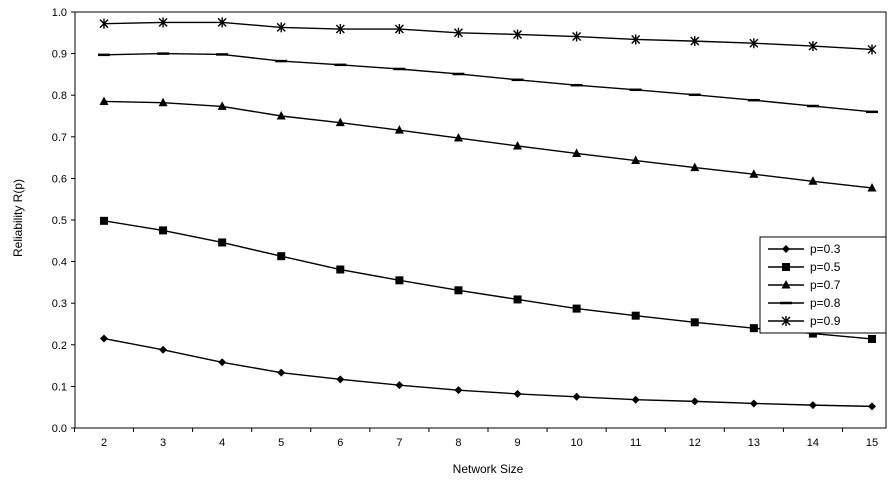 The image size is (891, 481). I want to click on series-p=0.3, so click(488, 372).